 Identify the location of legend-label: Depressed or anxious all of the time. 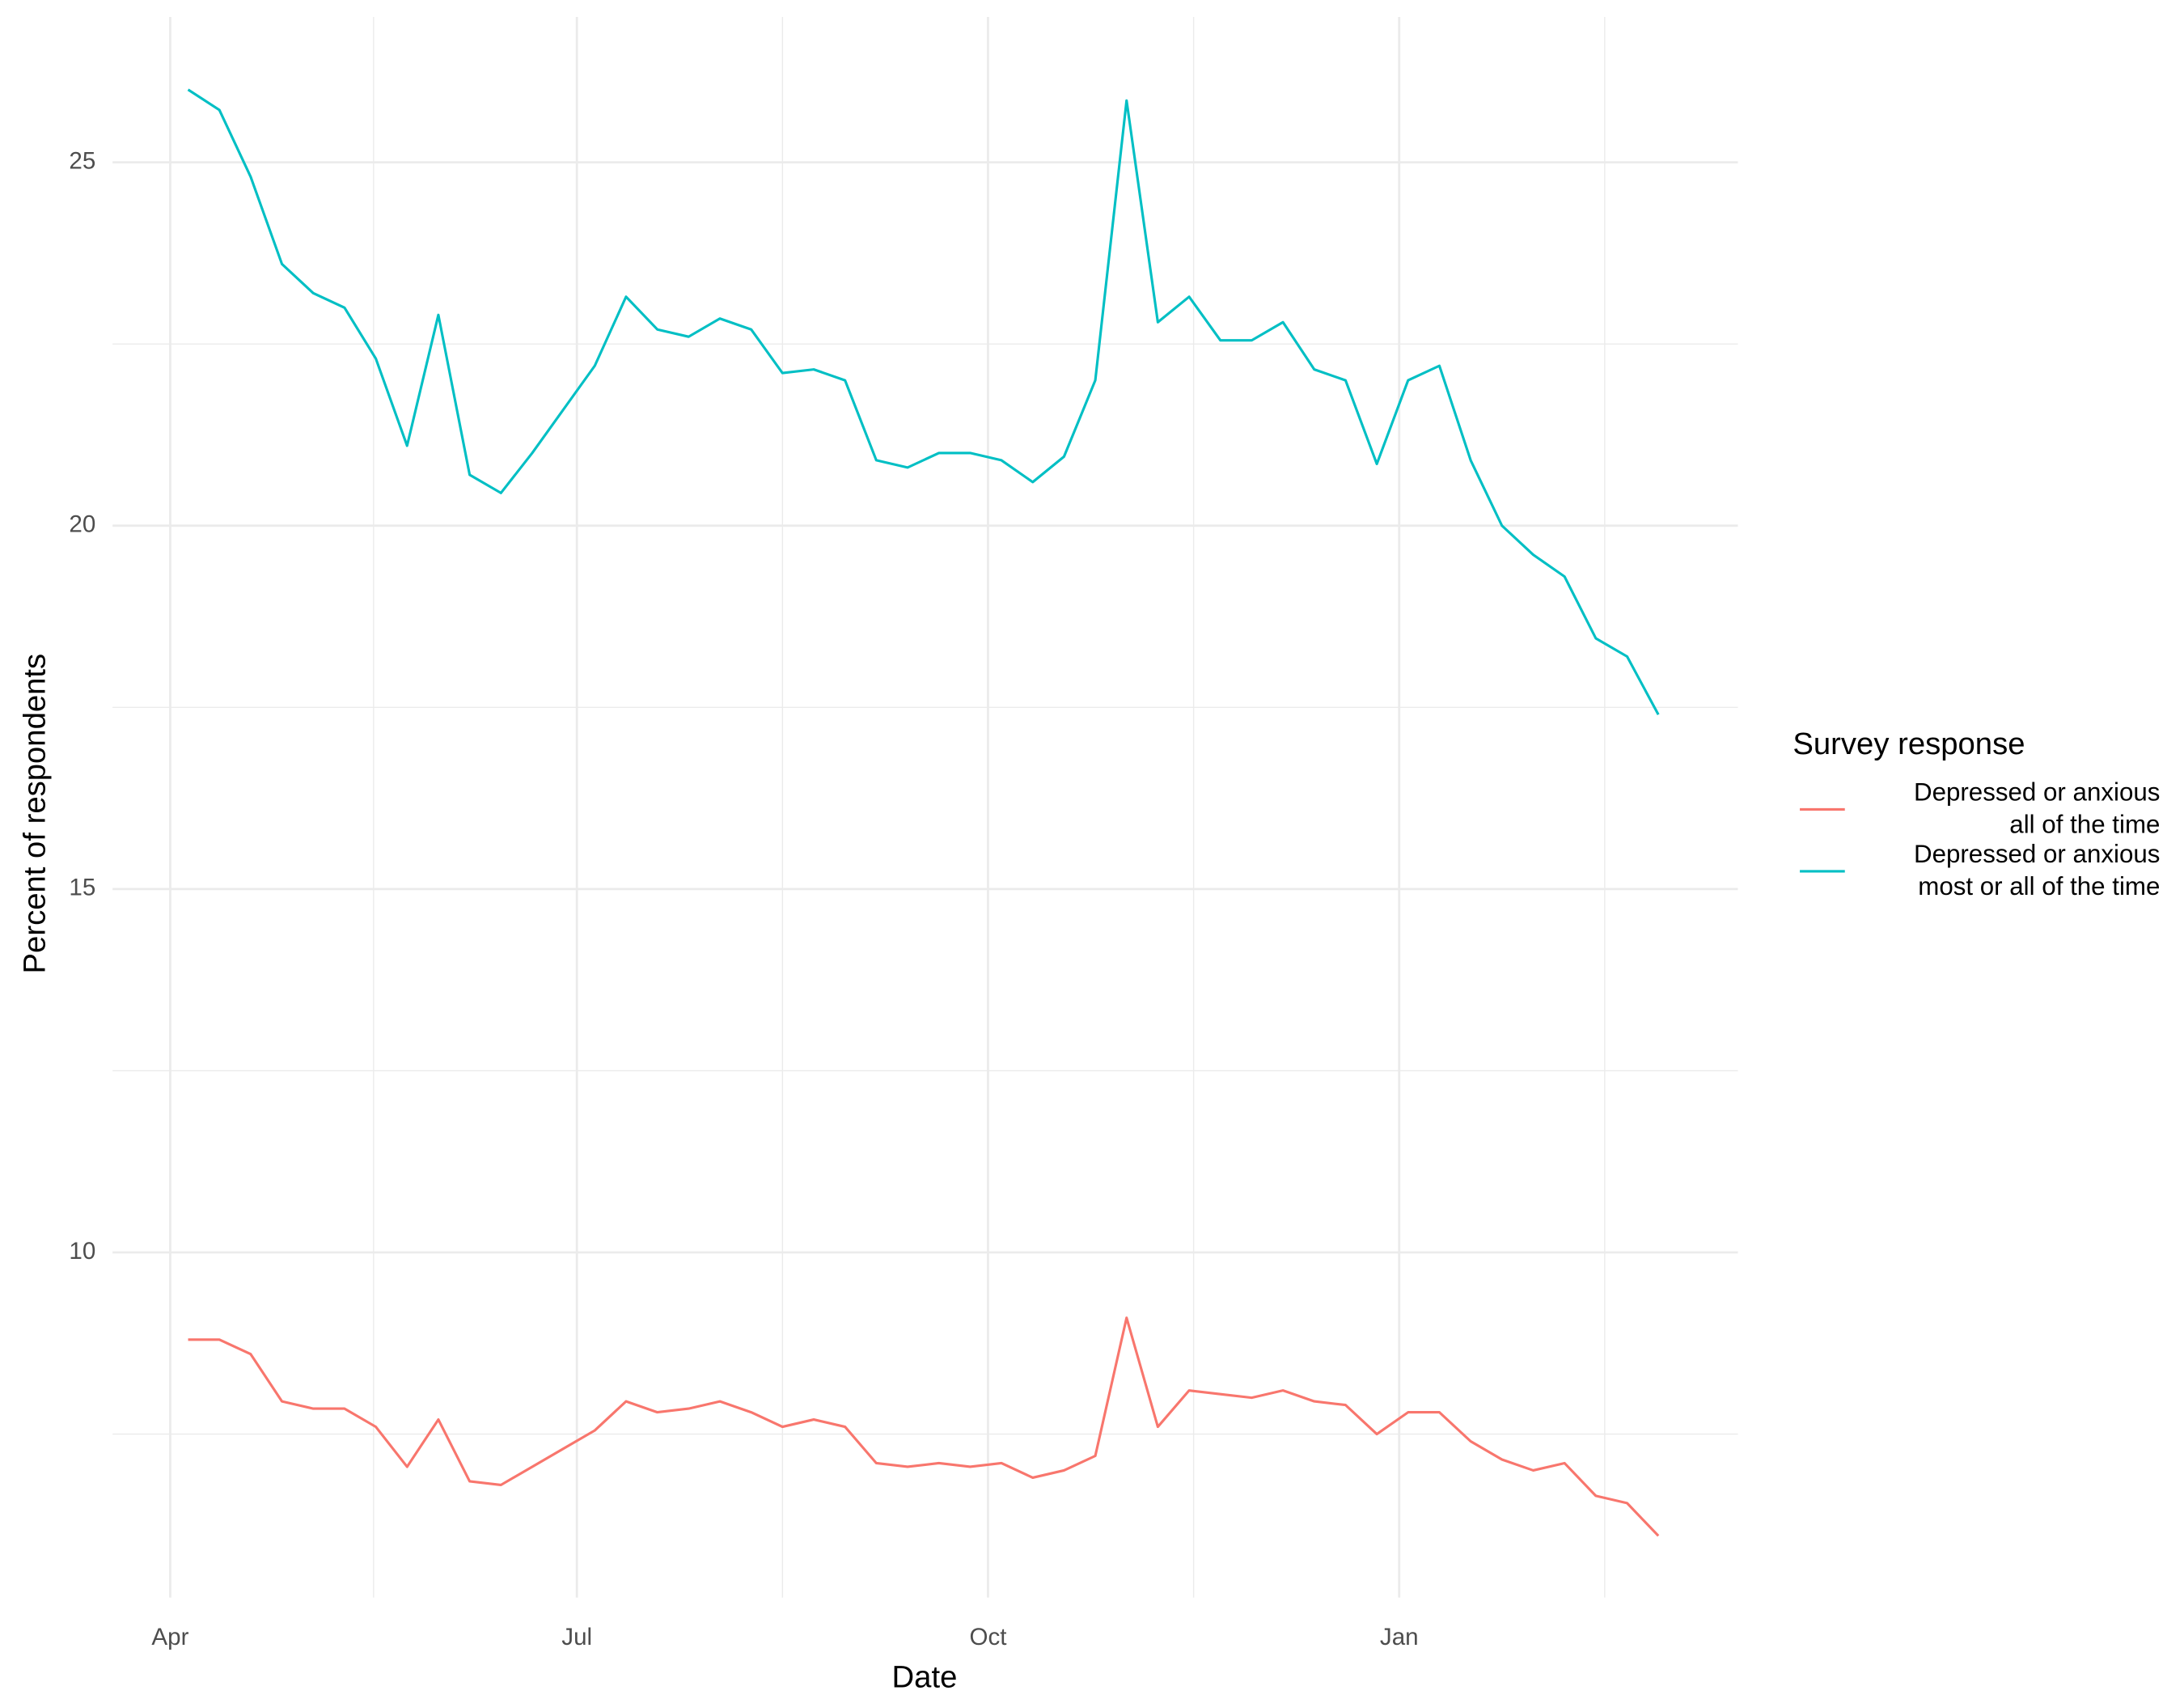
(2037, 808).